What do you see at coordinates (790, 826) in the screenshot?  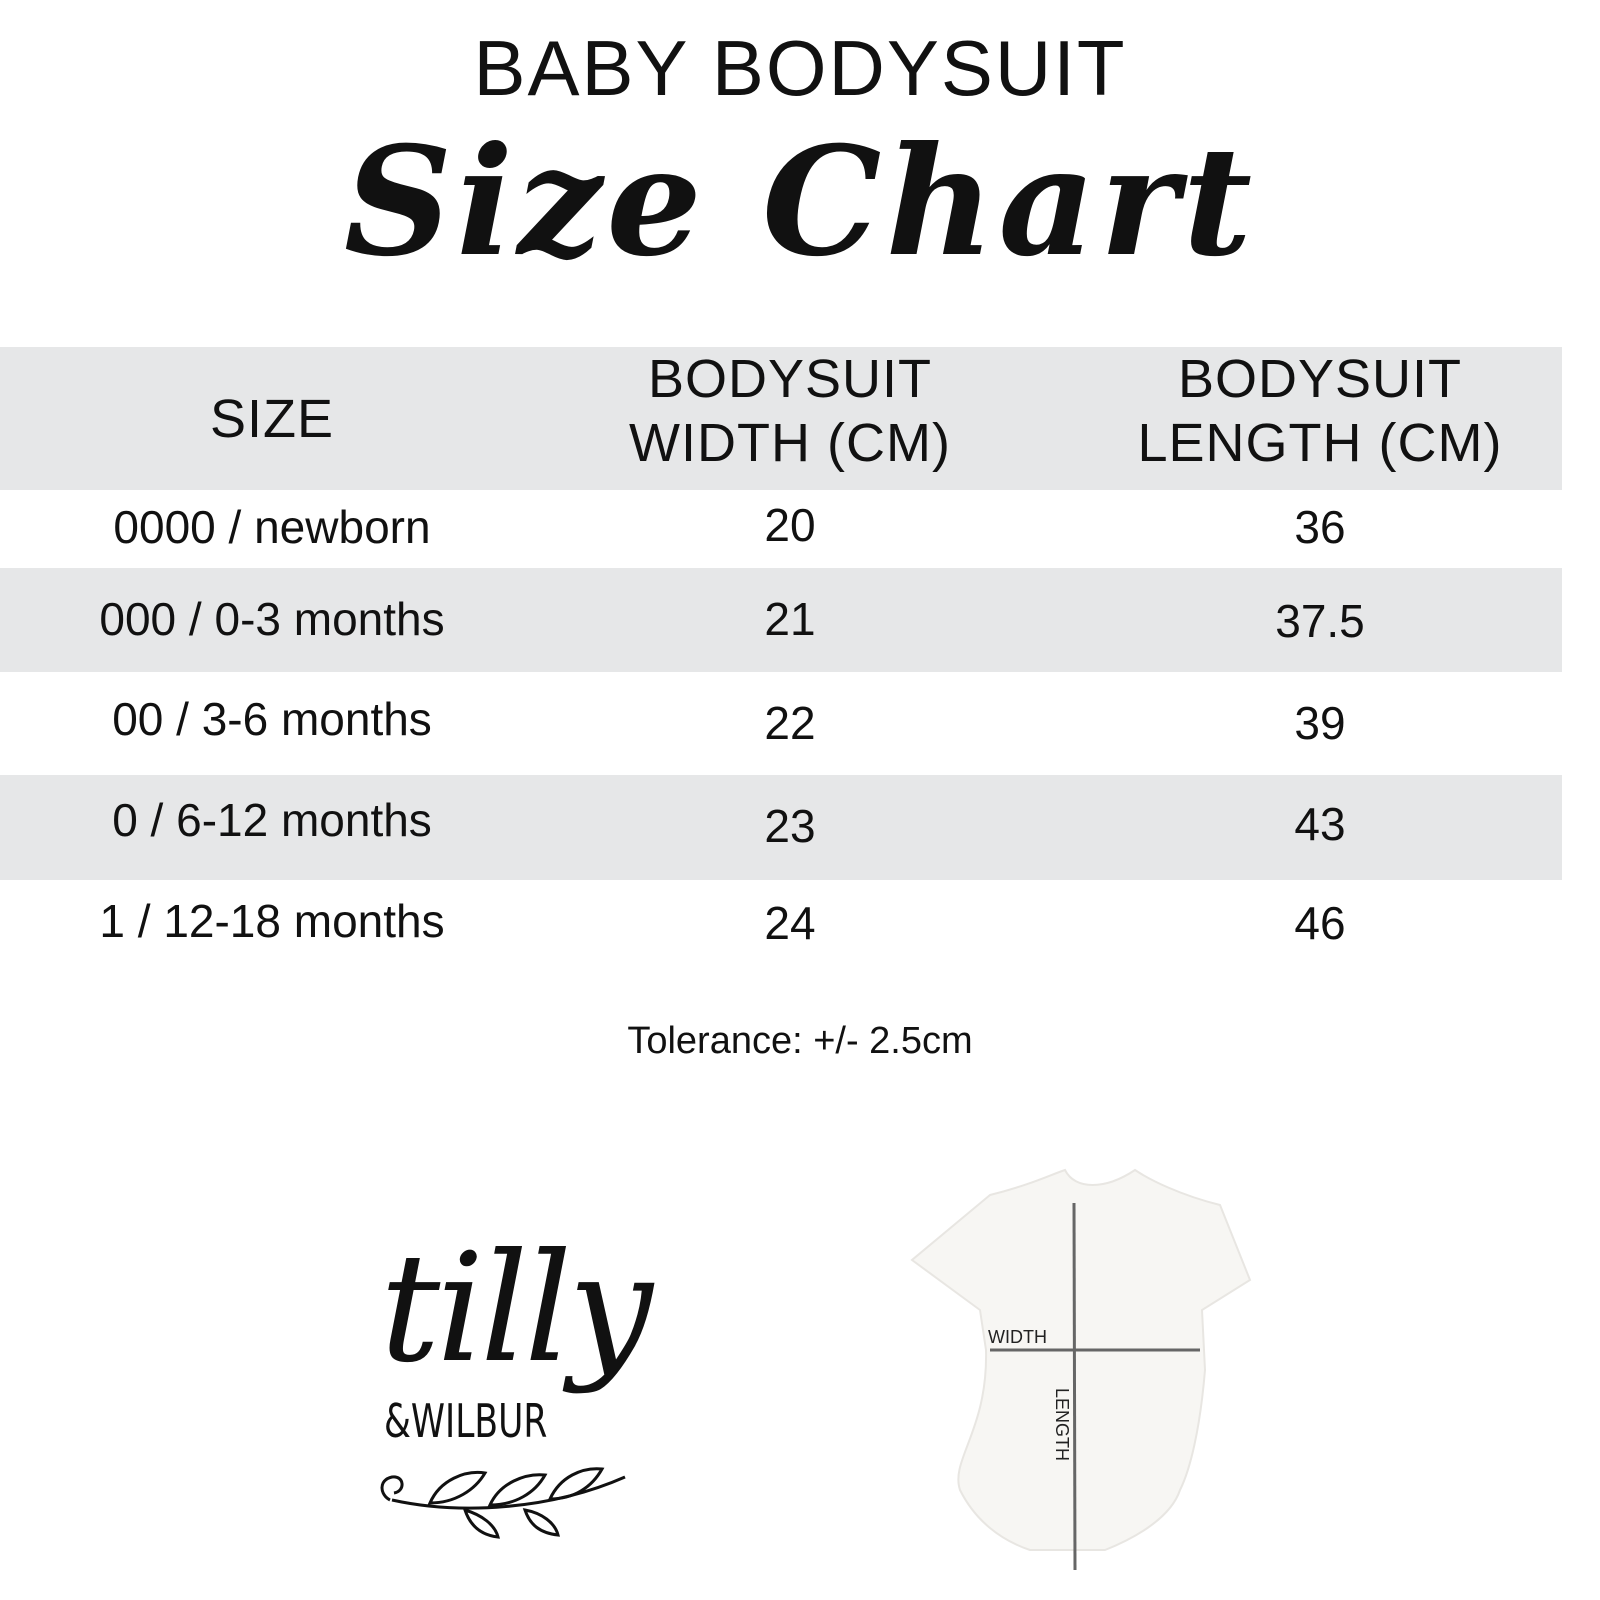 I see `cell-width: 23` at bounding box center [790, 826].